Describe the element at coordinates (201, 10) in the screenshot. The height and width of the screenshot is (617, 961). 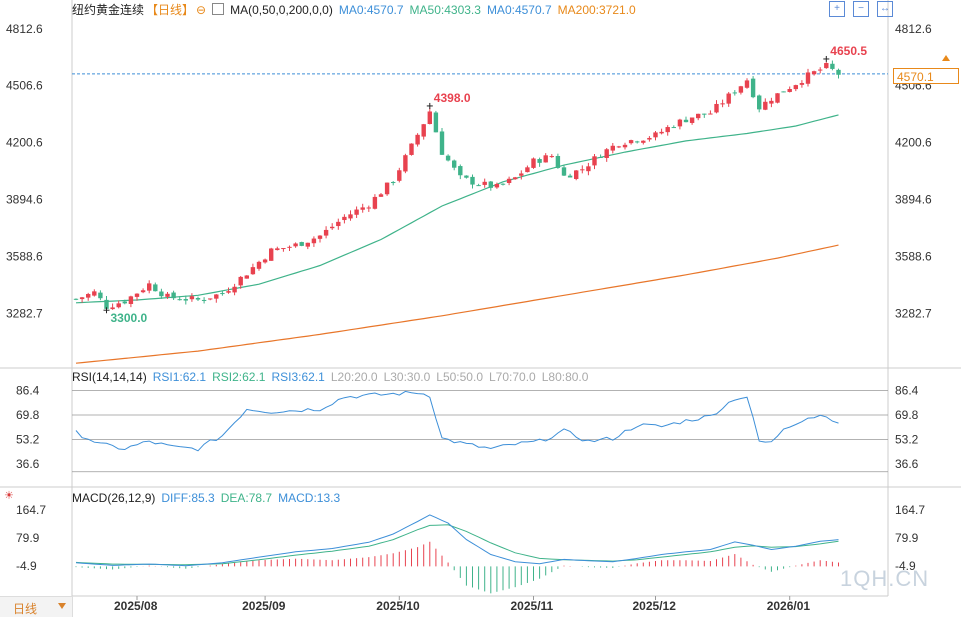
I see `settings-circle-icon: ⊖` at that location.